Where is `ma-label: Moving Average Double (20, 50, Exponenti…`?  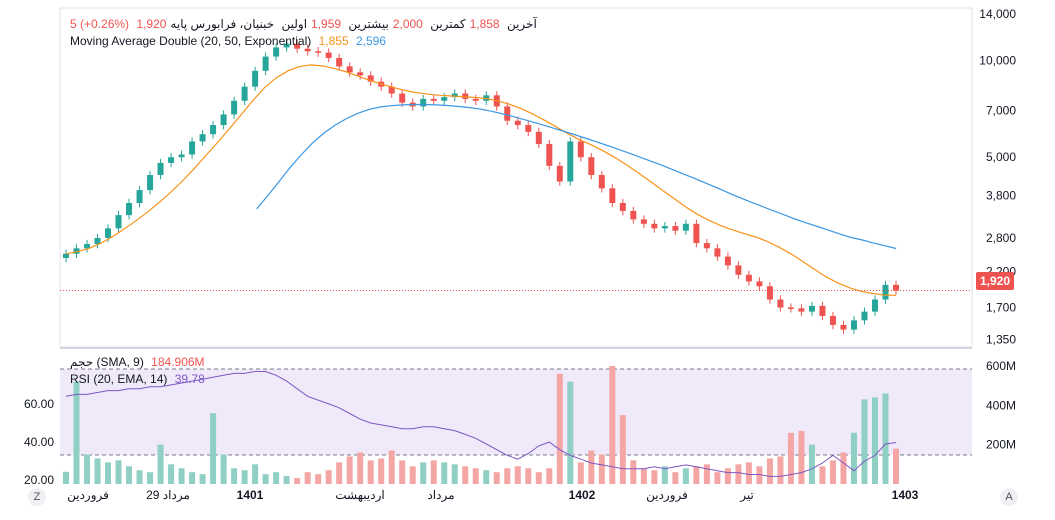 ma-label: Moving Average Double (20, 50, Exponenti… is located at coordinates (191, 41).